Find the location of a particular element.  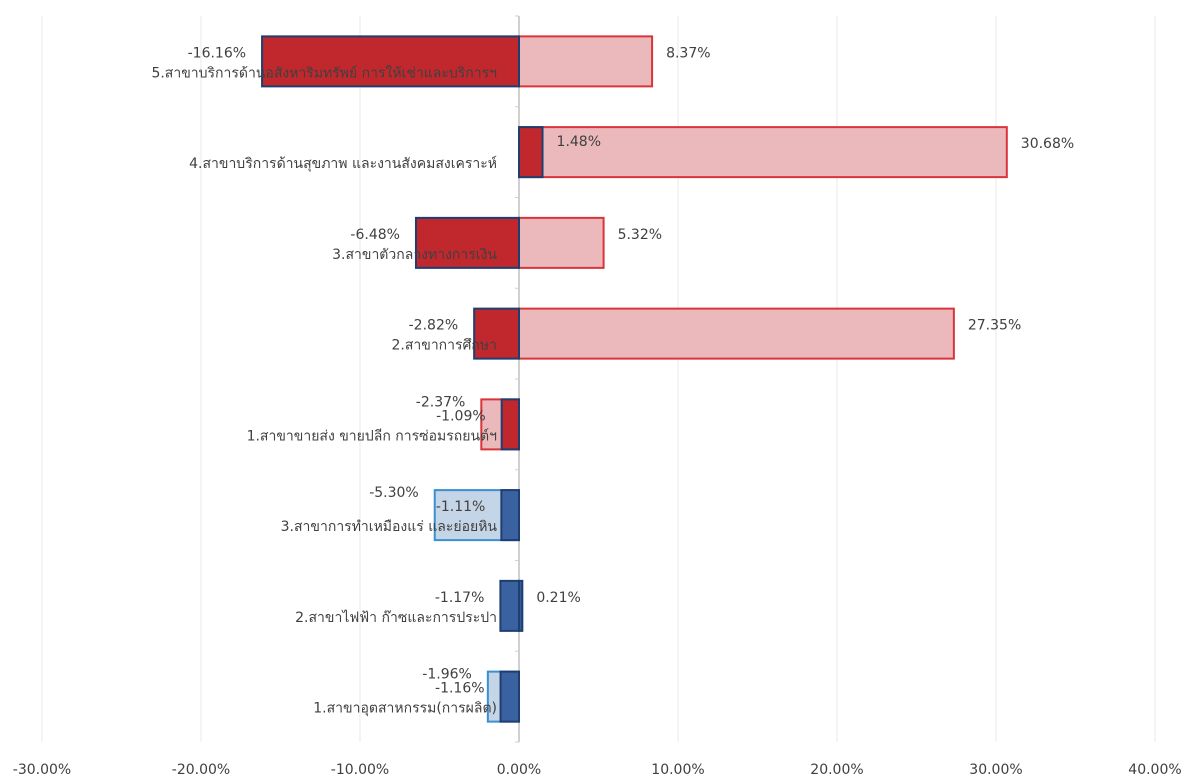

value-label: 27.35% is located at coordinates (994, 326).